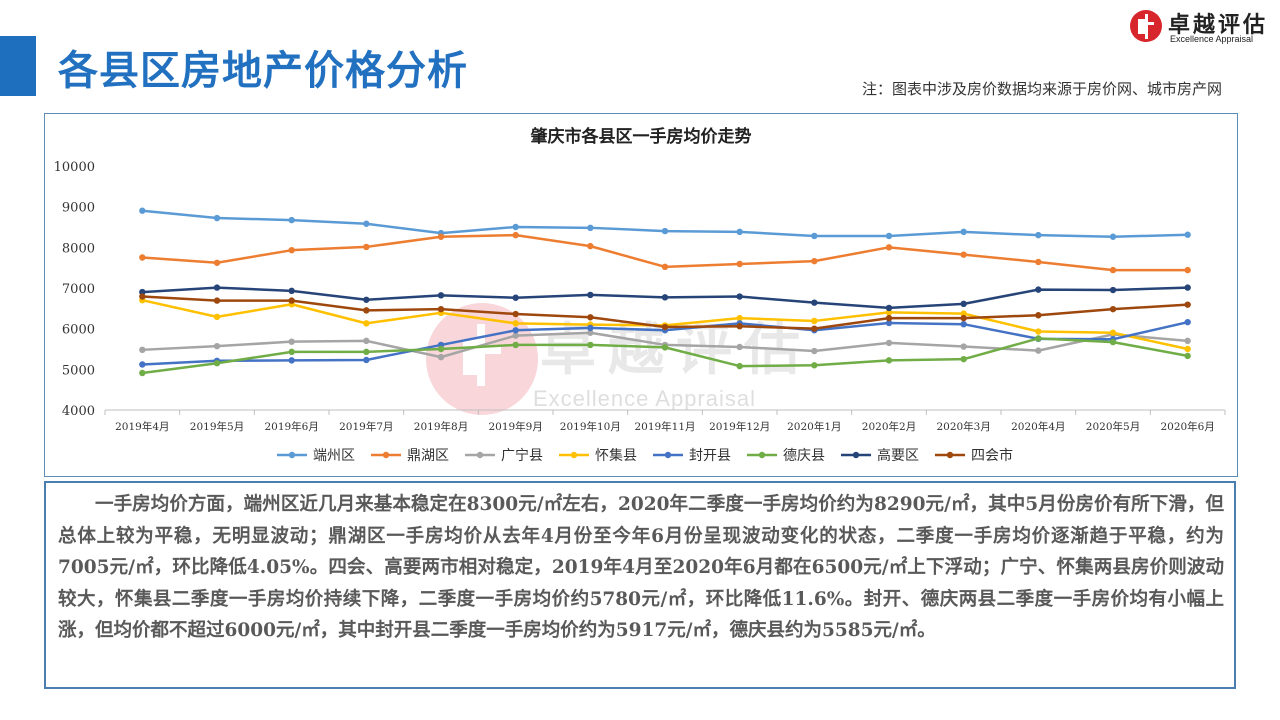 This screenshot has height=720, width=1280. What do you see at coordinates (898, 455) in the screenshot?
I see `legend-label: 高要区` at bounding box center [898, 455].